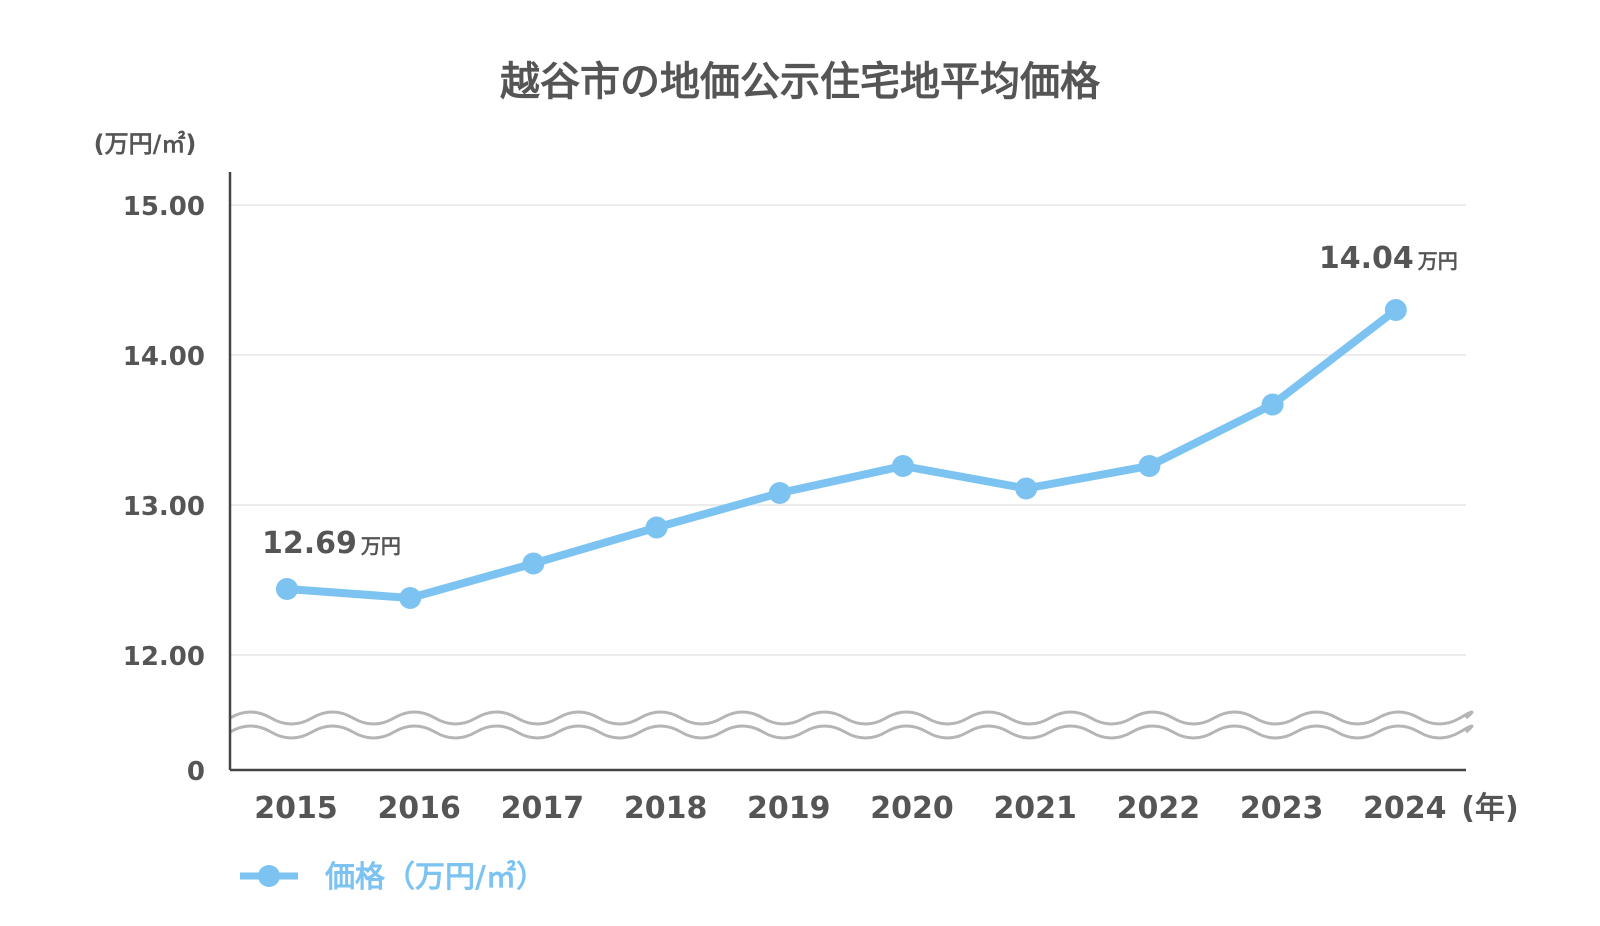 This screenshot has height=926, width=1600. What do you see at coordinates (1272, 404) in the screenshot?
I see `data-point-2023` at bounding box center [1272, 404].